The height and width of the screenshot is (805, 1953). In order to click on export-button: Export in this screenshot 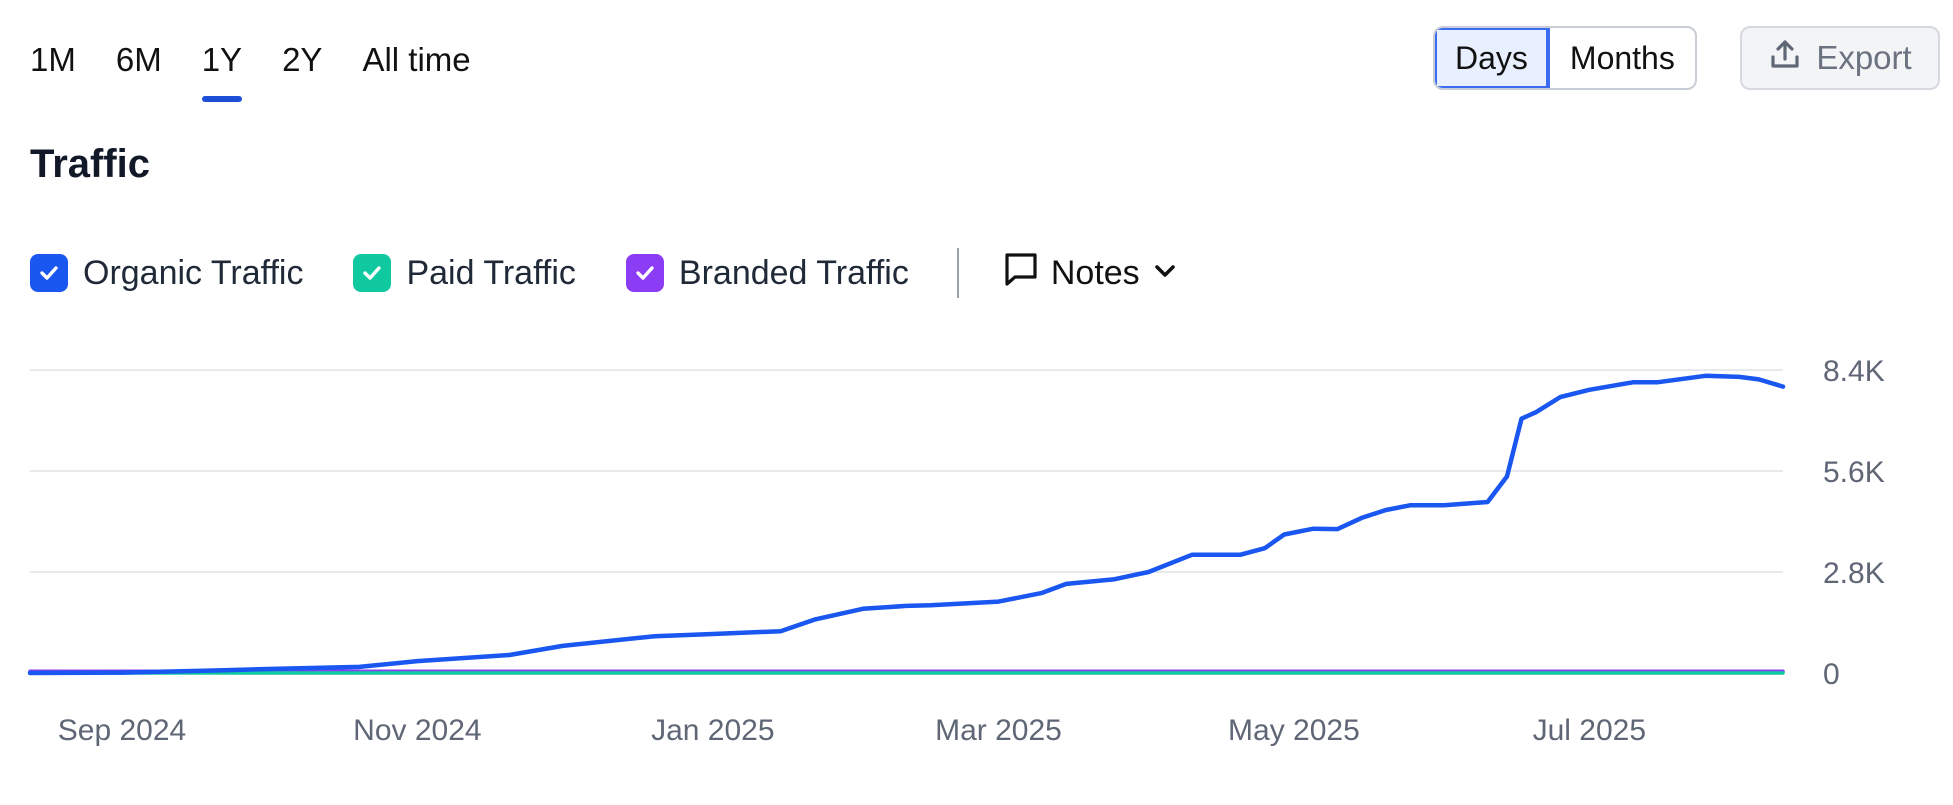, I will do `click(1840, 58)`.